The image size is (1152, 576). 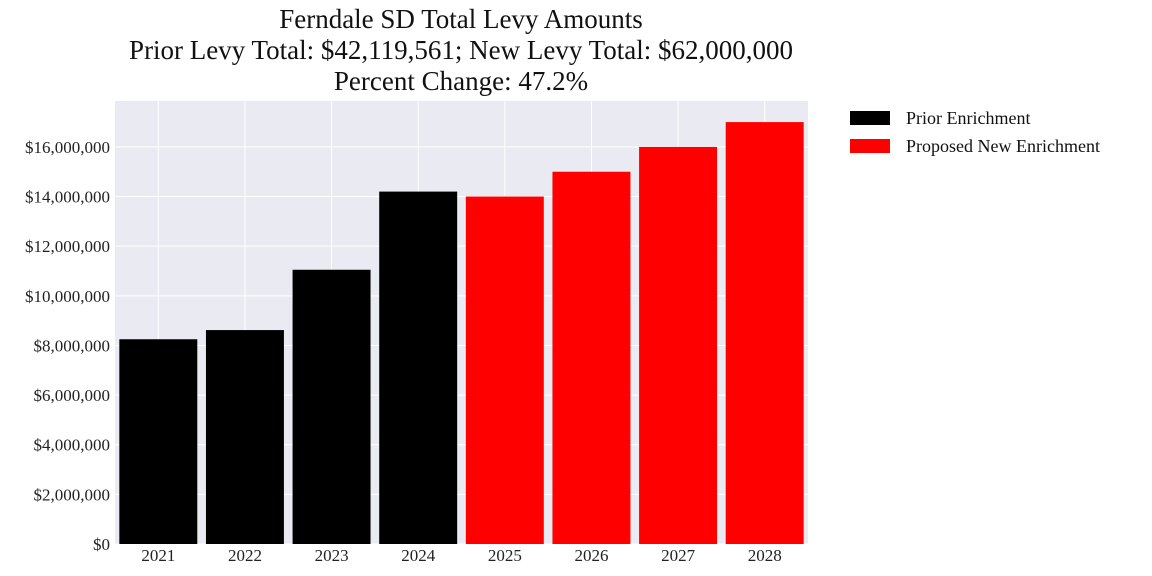 What do you see at coordinates (101, 544) in the screenshot?
I see `y-tick-label: $0` at bounding box center [101, 544].